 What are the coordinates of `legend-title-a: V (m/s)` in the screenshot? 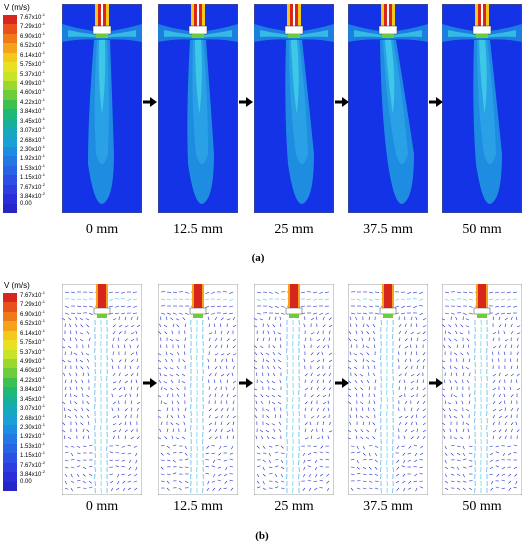 It's located at (17, 7).